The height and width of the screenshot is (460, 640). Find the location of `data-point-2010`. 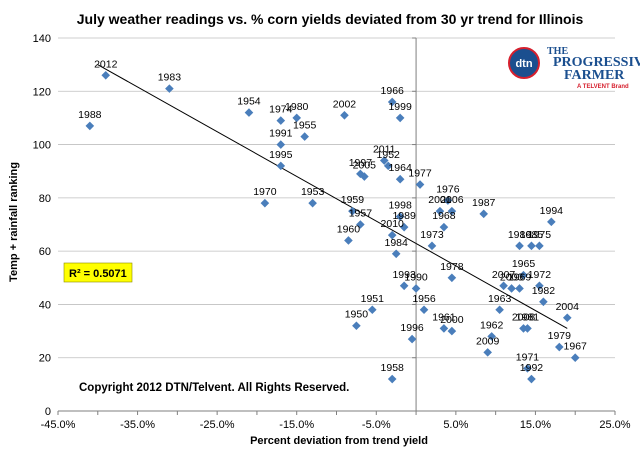

data-point-2010 is located at coordinates (392, 235).